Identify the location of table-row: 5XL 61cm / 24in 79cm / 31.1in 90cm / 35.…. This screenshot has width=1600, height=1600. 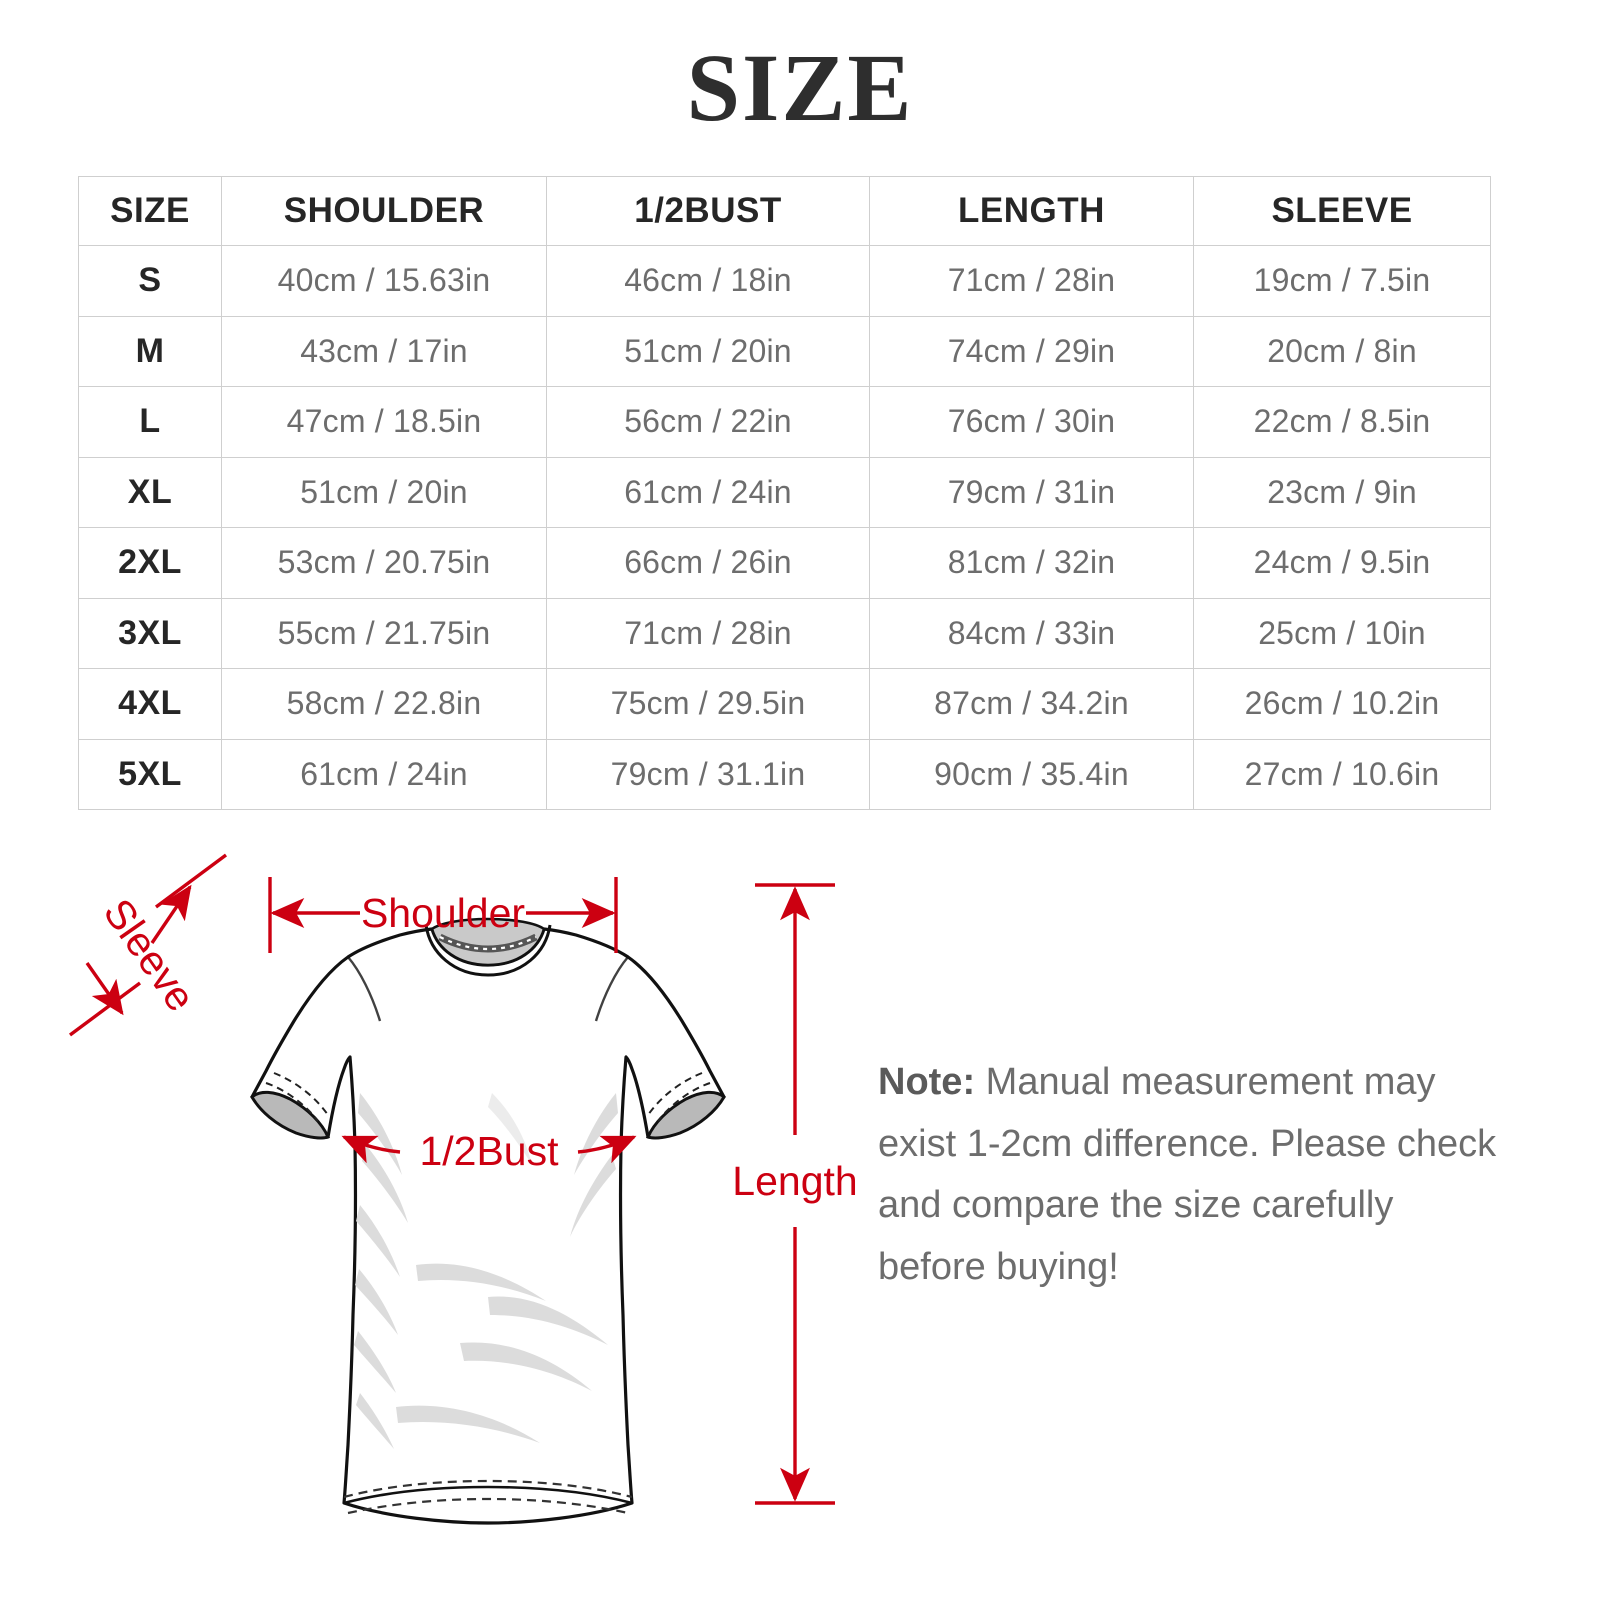
(784, 774).